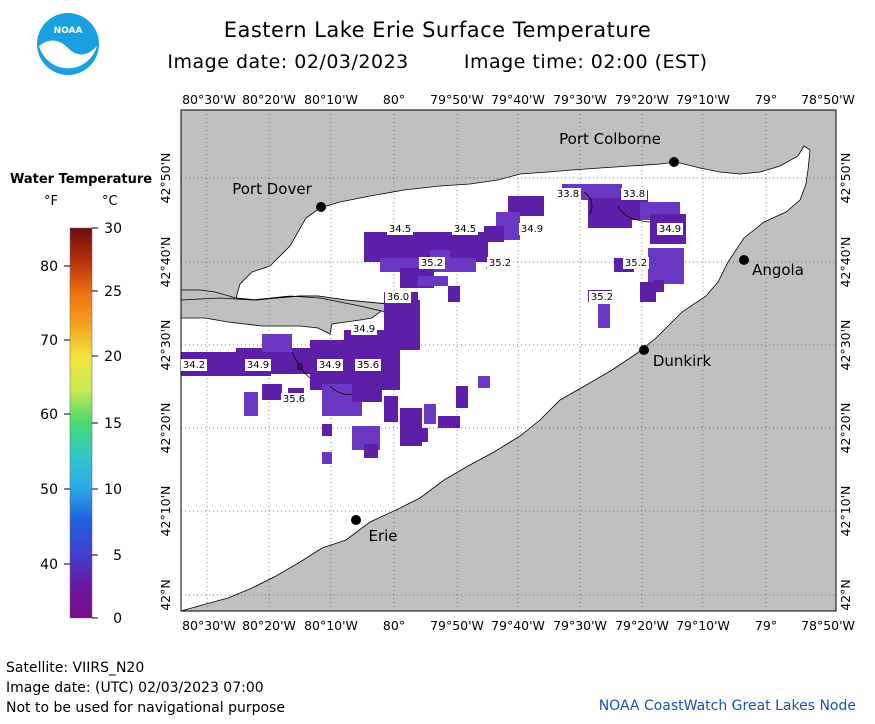 This screenshot has width=875, height=724. What do you see at coordinates (382, 536) in the screenshot?
I see `city-label: Erie` at bounding box center [382, 536].